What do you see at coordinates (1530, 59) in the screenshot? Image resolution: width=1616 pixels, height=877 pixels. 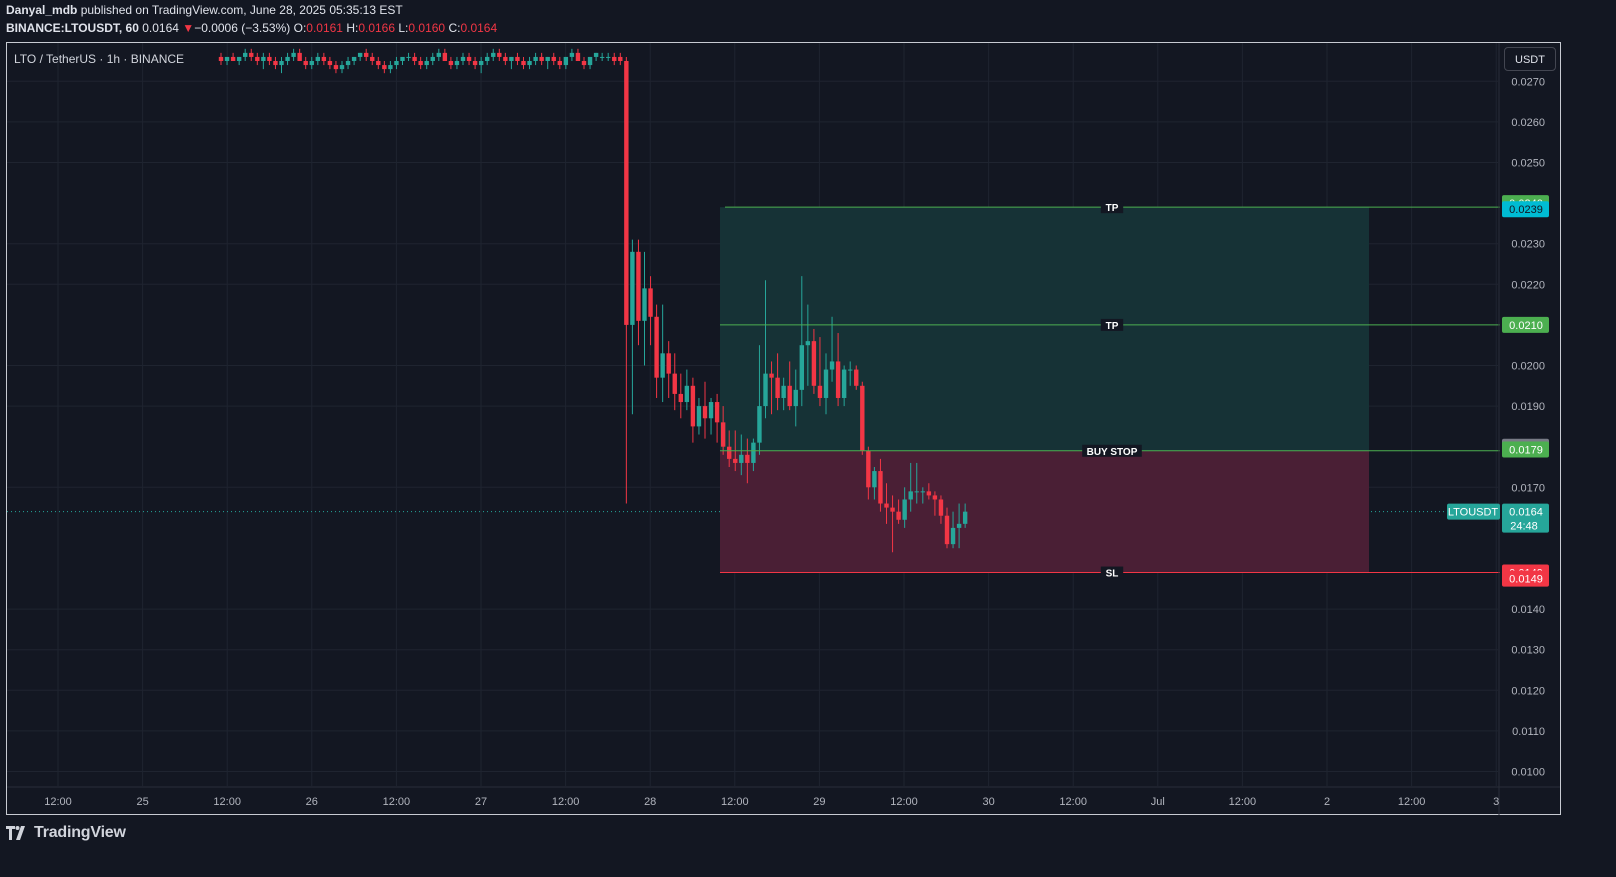 I see `currency-button: USDT` at bounding box center [1530, 59].